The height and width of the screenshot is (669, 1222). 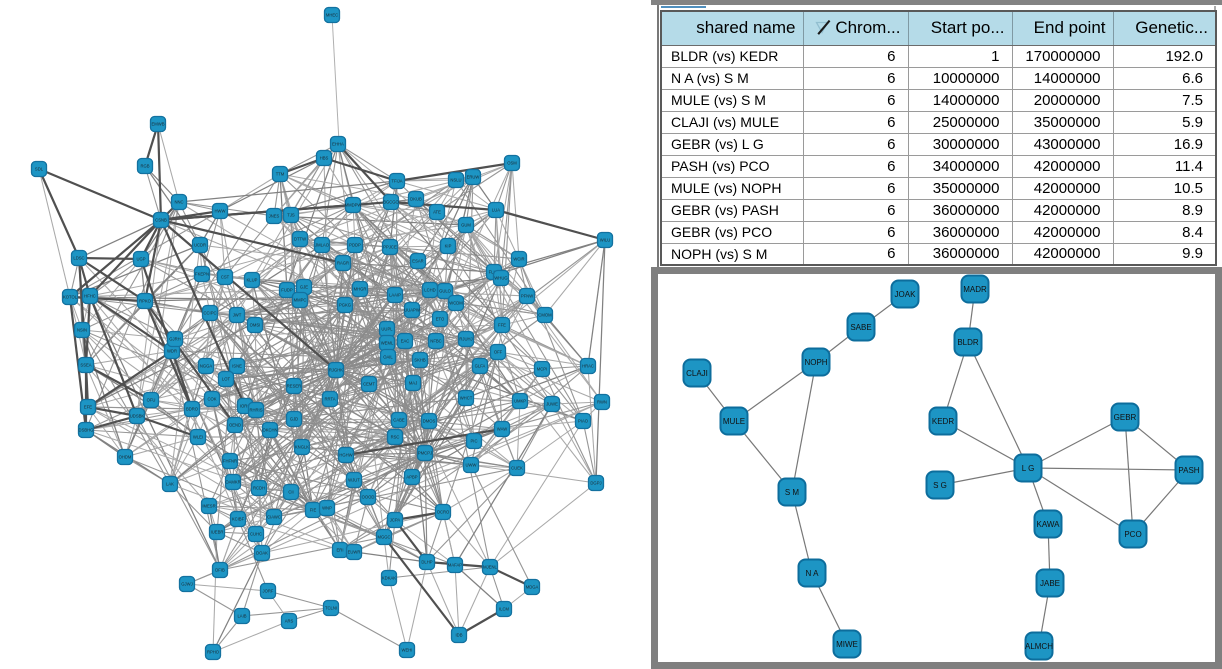 What do you see at coordinates (496, 210) in the screenshot?
I see `svg-text: LUA` at bounding box center [496, 210].